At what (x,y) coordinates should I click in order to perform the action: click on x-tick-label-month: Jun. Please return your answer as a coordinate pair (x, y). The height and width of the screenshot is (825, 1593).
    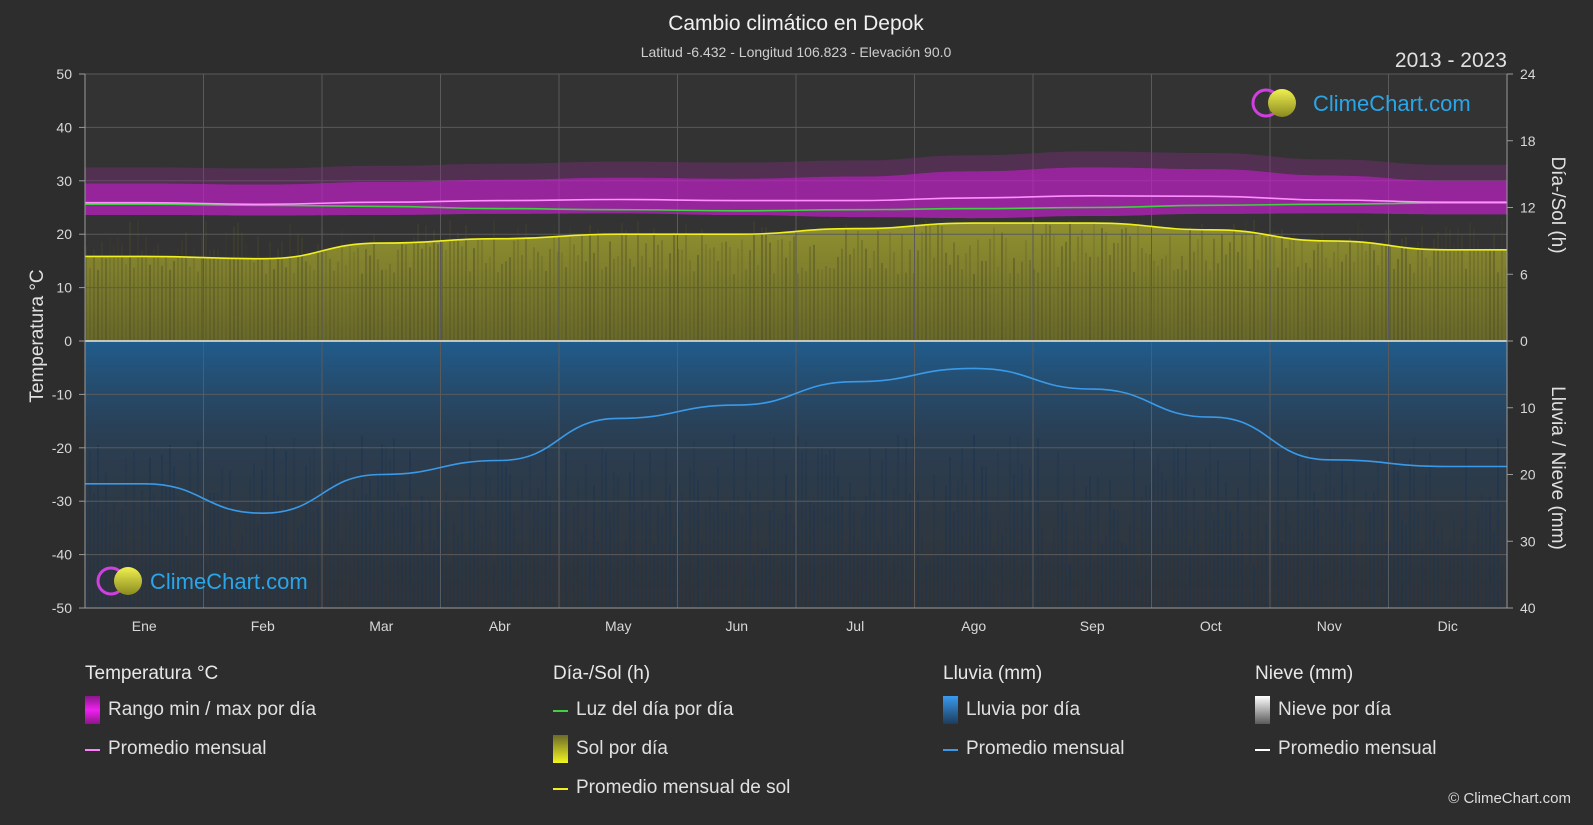
    Looking at the image, I should click on (736, 626).